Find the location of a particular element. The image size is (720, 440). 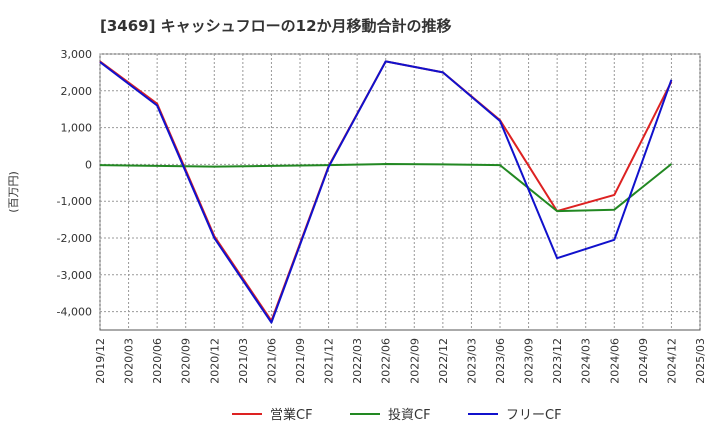

legend-label: フリーCF is located at coordinates (534, 415).